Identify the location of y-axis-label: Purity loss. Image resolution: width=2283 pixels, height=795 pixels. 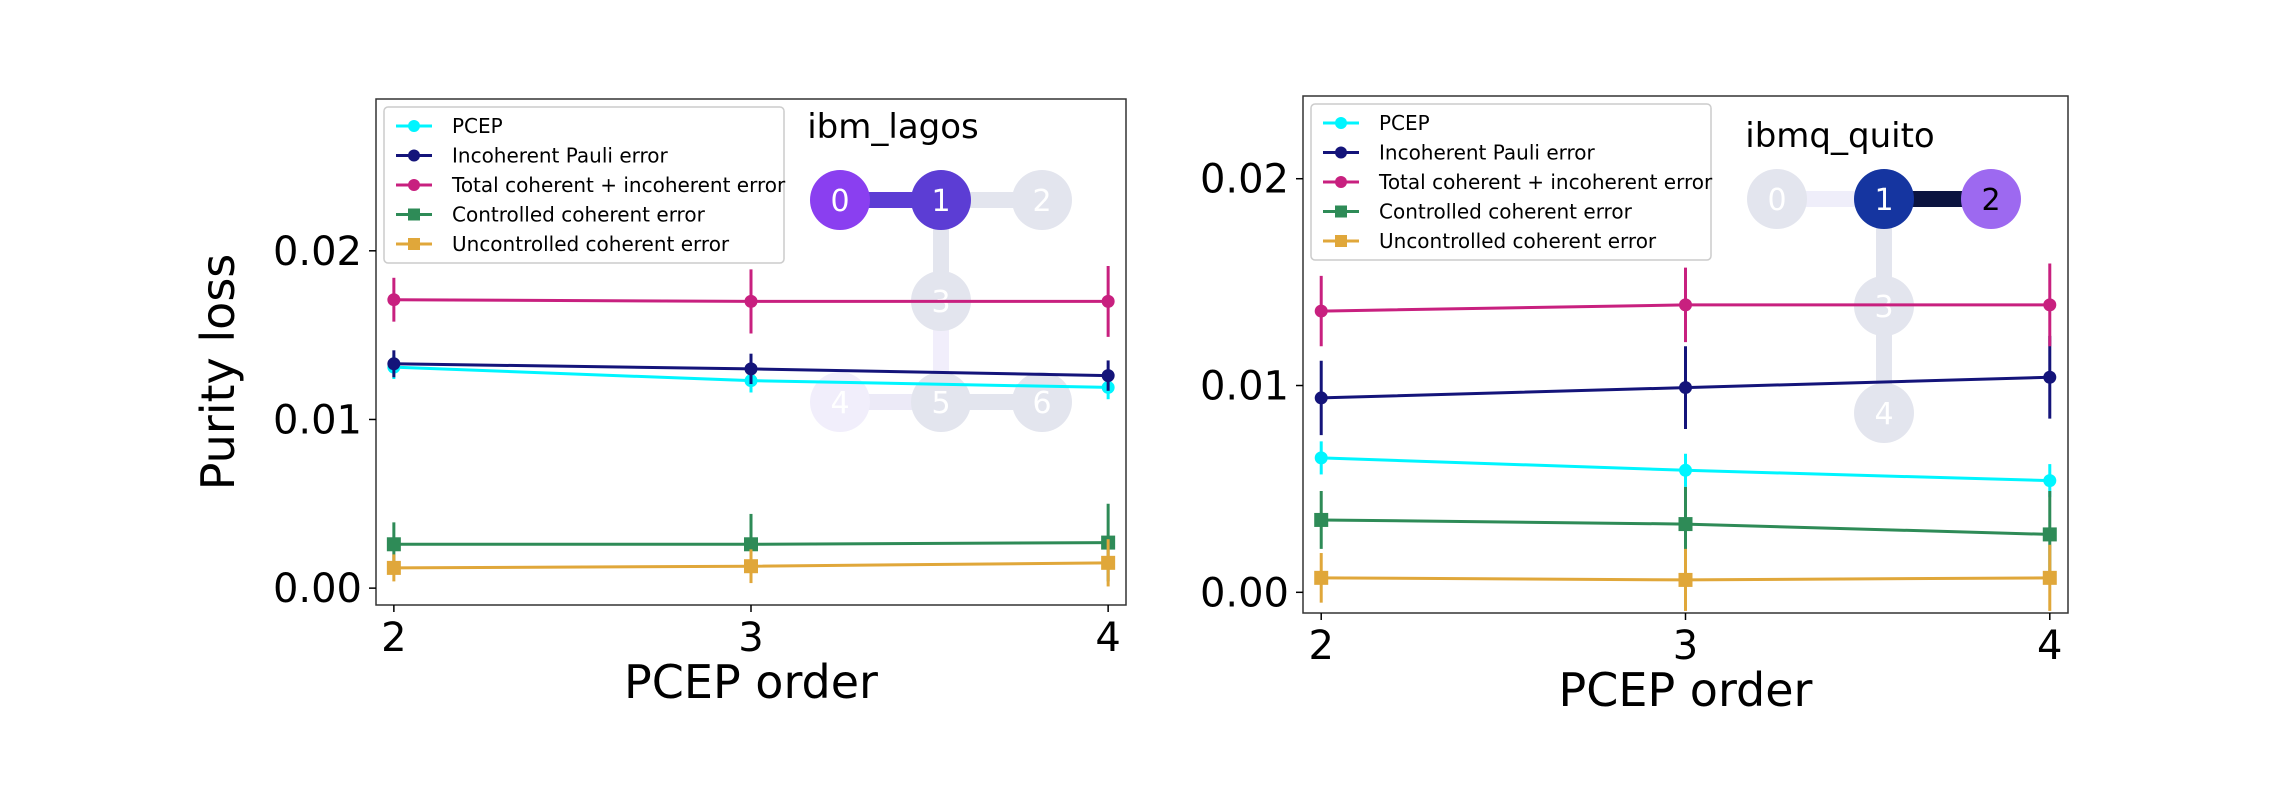
(218, 372).